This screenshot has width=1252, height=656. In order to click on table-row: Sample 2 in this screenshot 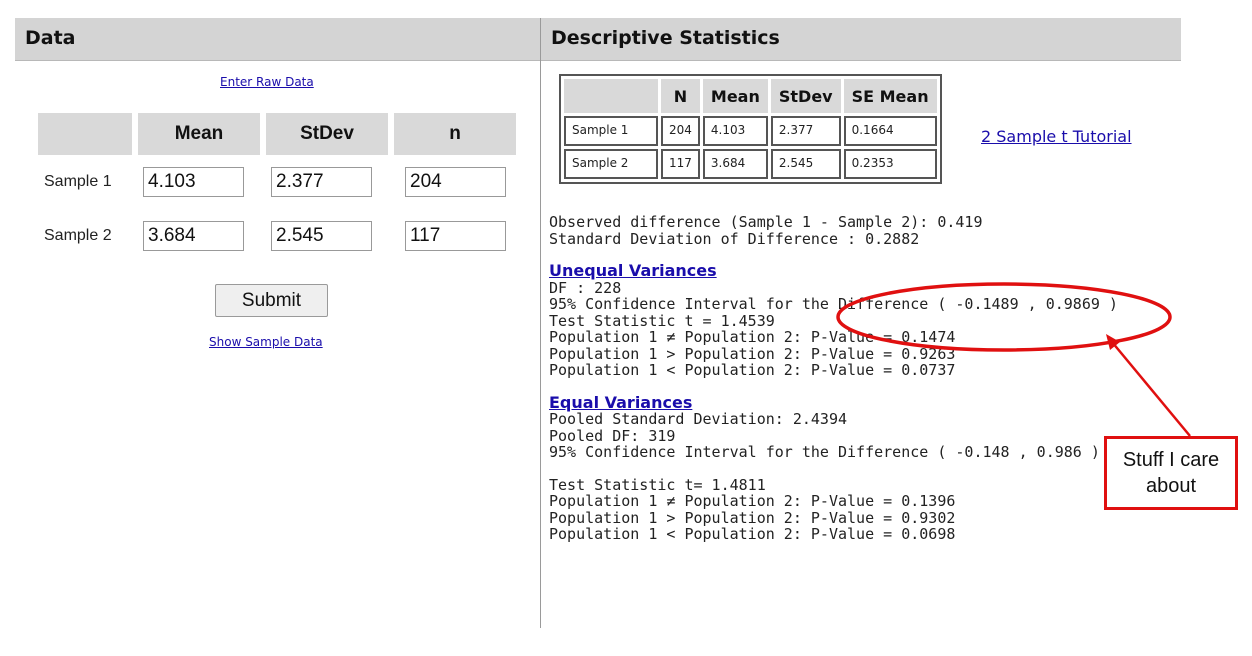, I will do `click(277, 236)`.